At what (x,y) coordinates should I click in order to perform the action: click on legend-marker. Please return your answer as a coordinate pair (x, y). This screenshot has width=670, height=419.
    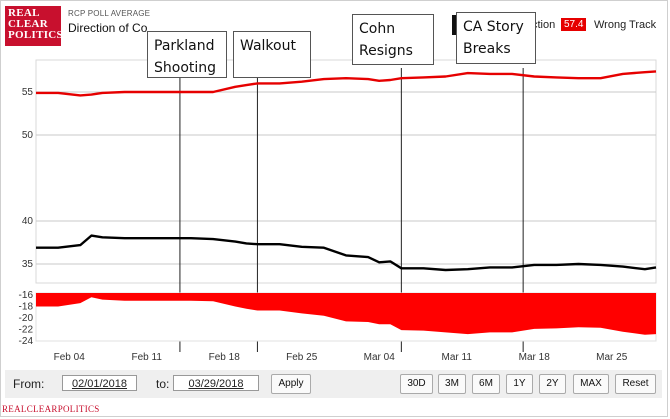
    Looking at the image, I should click on (454, 25).